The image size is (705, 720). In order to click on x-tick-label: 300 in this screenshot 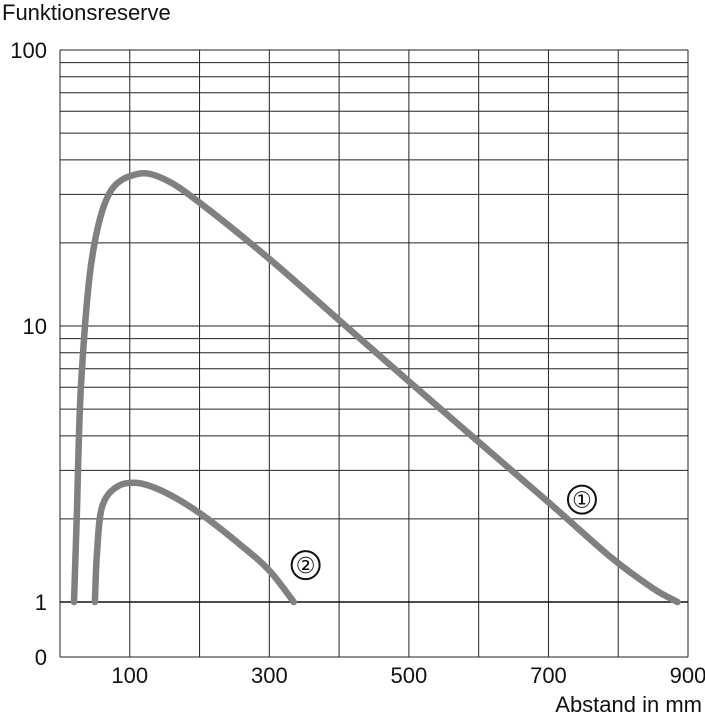, I will do `click(269, 675)`.